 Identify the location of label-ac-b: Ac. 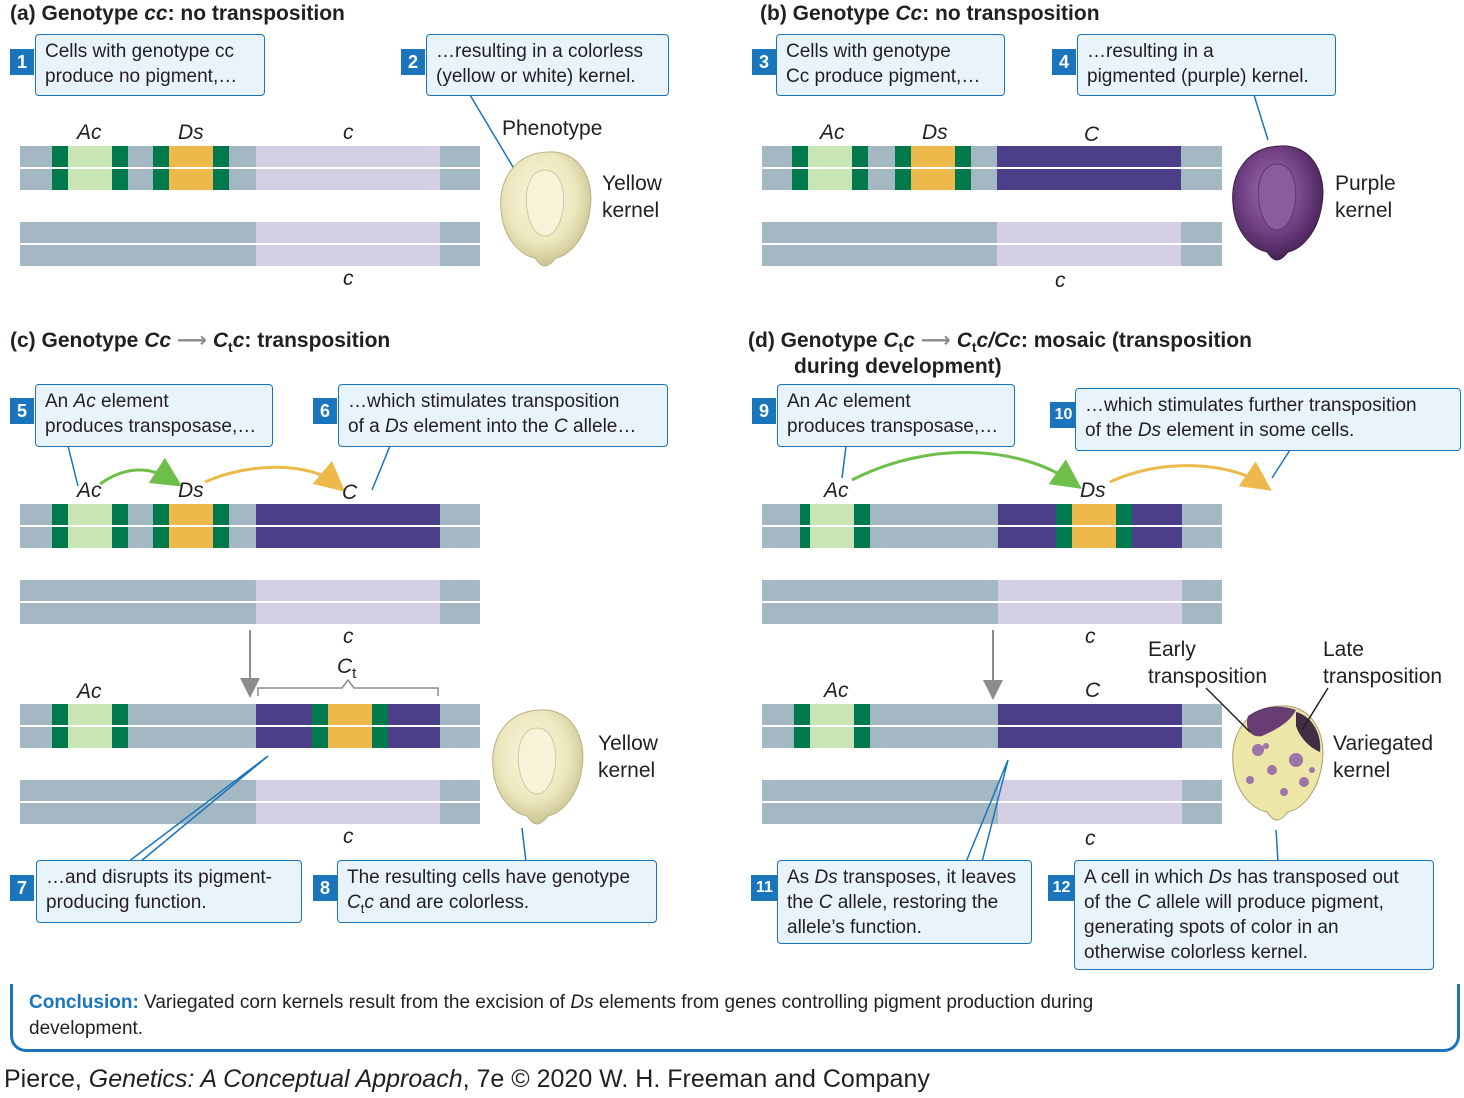
(832, 132).